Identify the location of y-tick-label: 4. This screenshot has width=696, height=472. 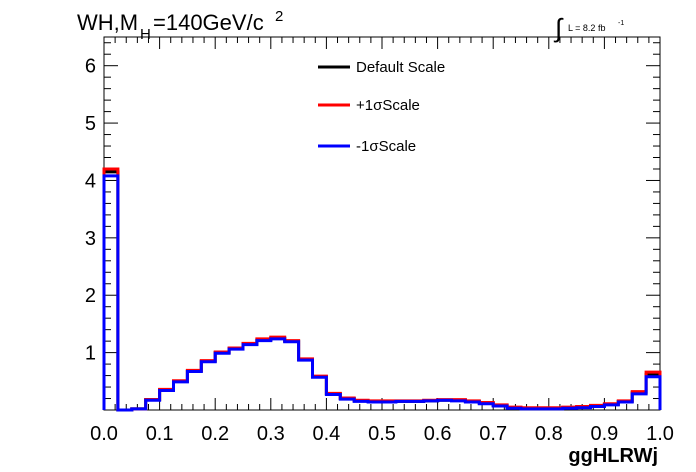
(90, 181).